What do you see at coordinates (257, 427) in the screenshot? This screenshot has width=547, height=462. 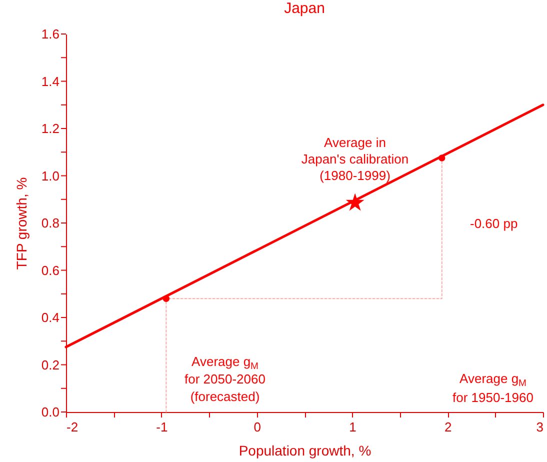 I see `x-tick-label: 0` at bounding box center [257, 427].